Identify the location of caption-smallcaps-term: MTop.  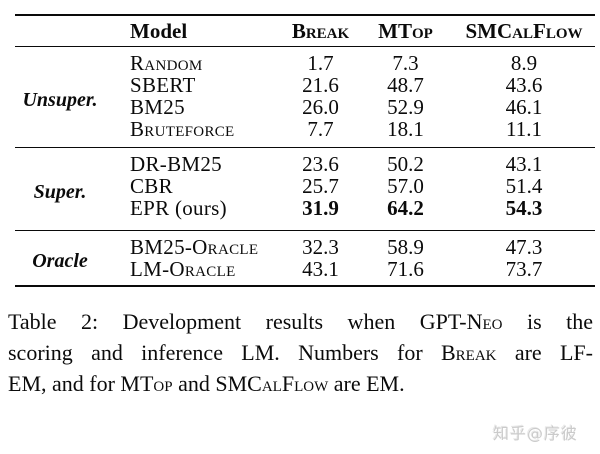
(146, 383).